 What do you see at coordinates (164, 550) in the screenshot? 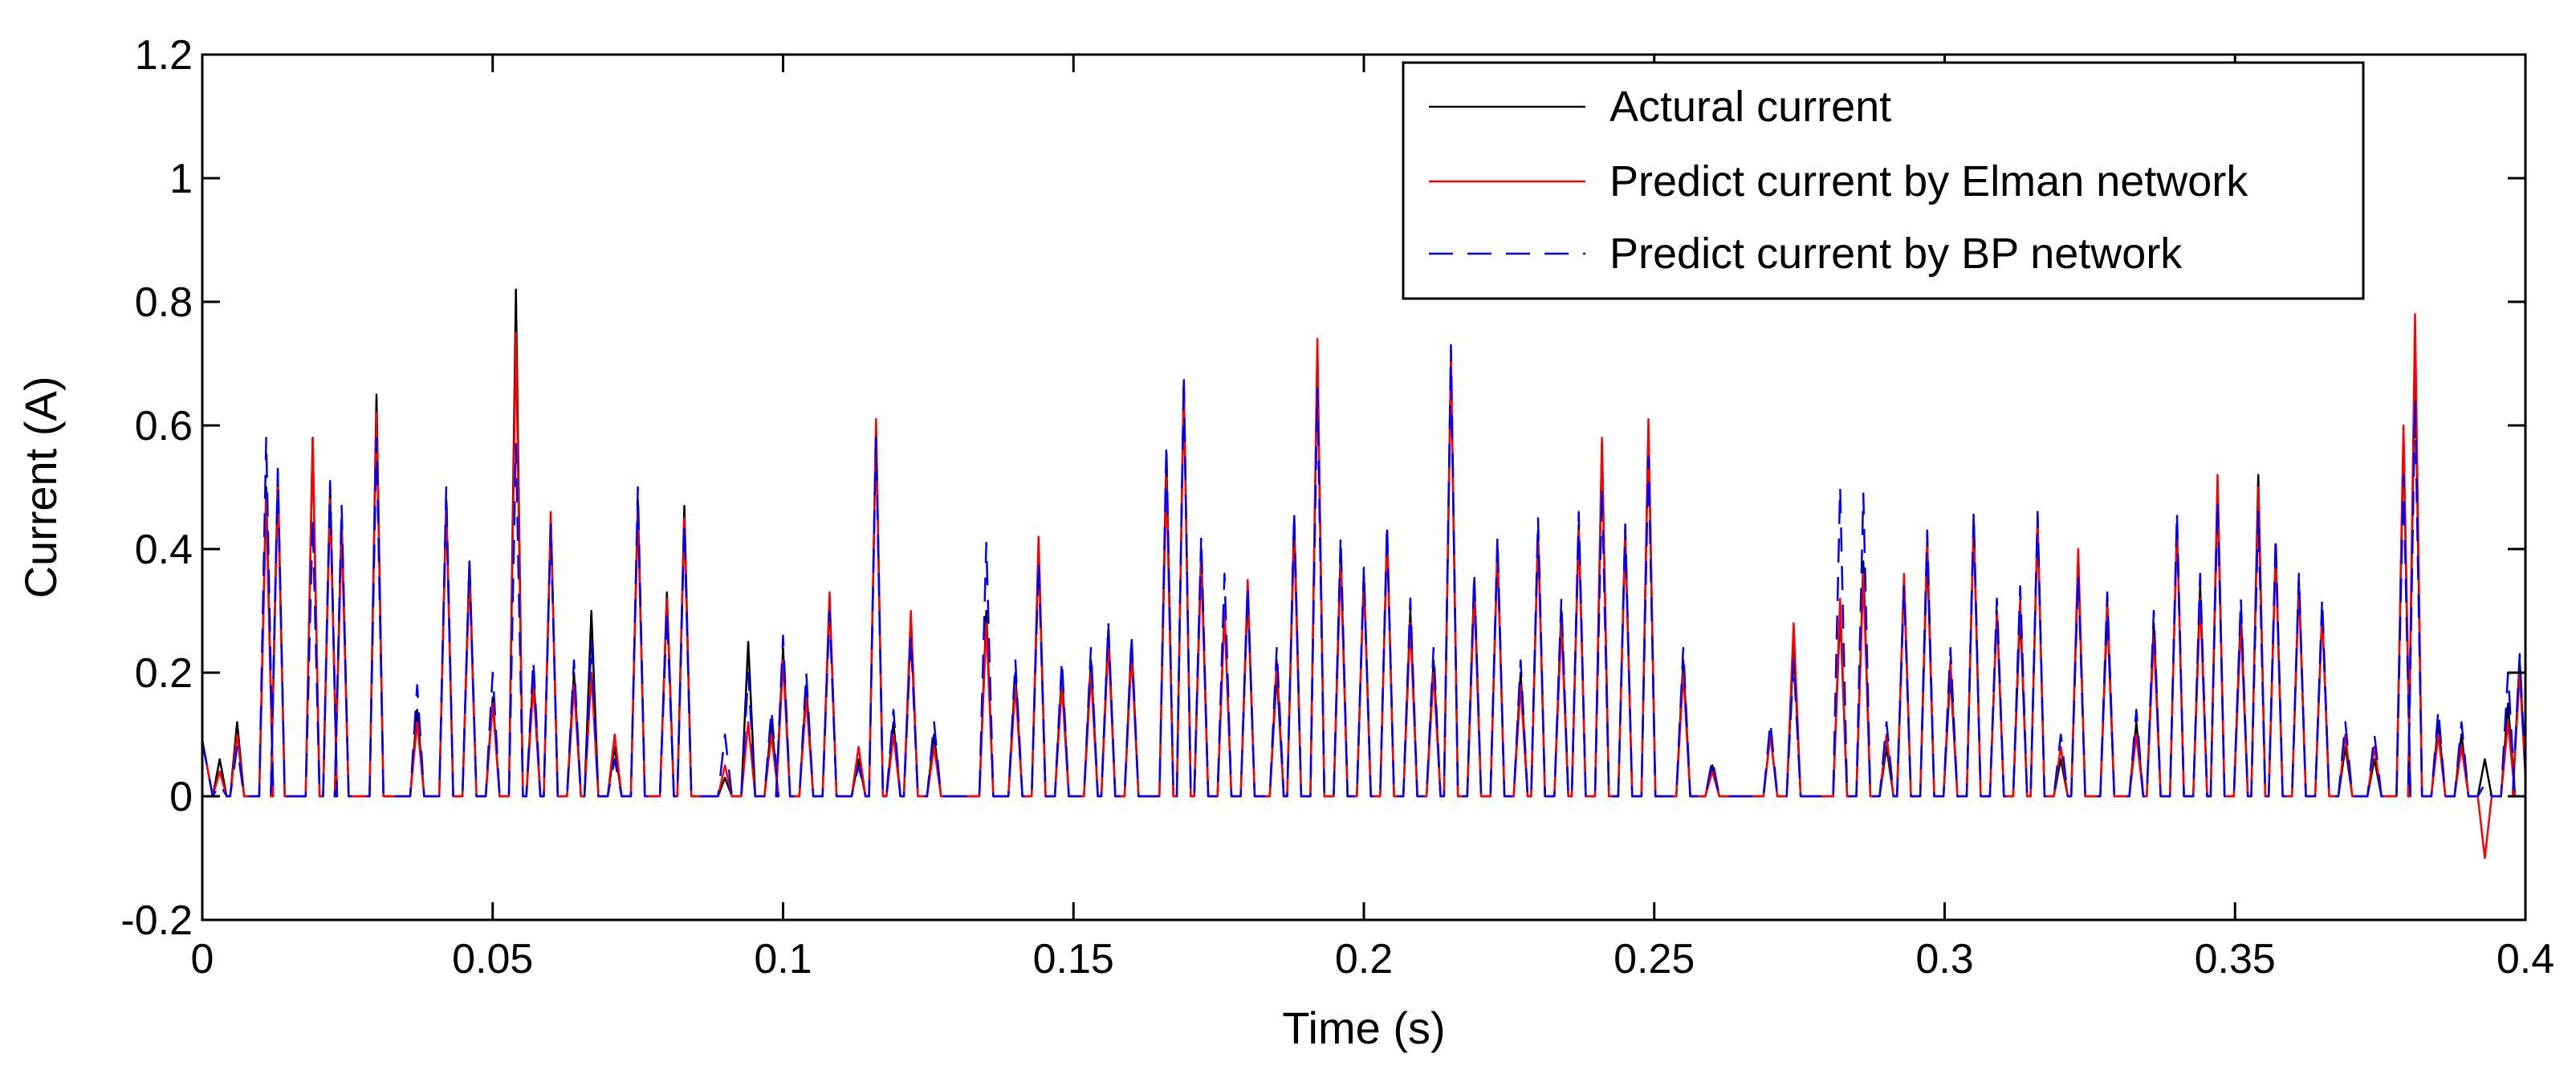
I see `y-tick-label: 0.4` at bounding box center [164, 550].